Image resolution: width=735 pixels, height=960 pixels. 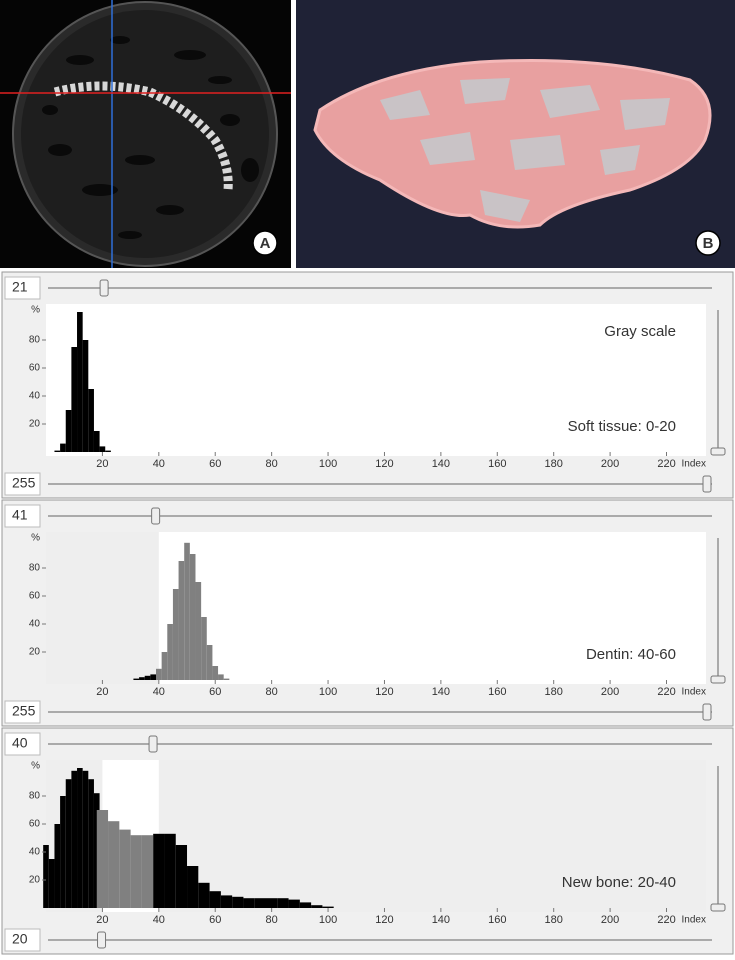 I want to click on plot-background, so click(x=376, y=380).